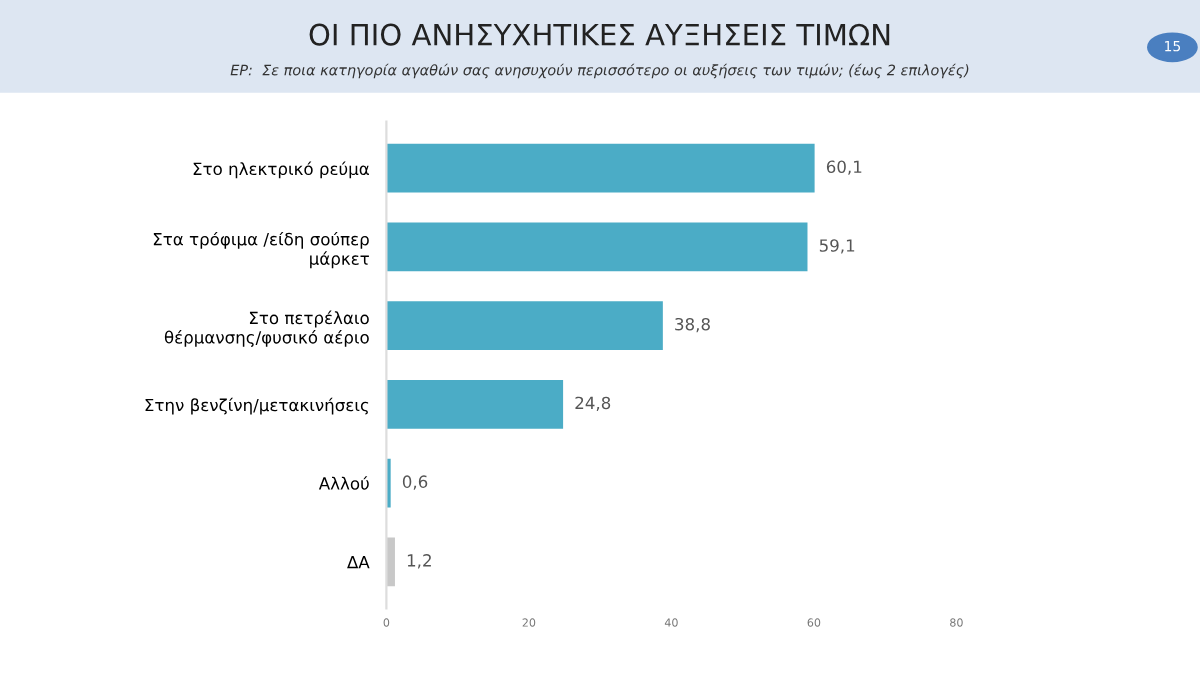 Image resolution: width=1200 pixels, height=676 pixels. What do you see at coordinates (844, 167) in the screenshot?
I see `data-label: 60,1` at bounding box center [844, 167].